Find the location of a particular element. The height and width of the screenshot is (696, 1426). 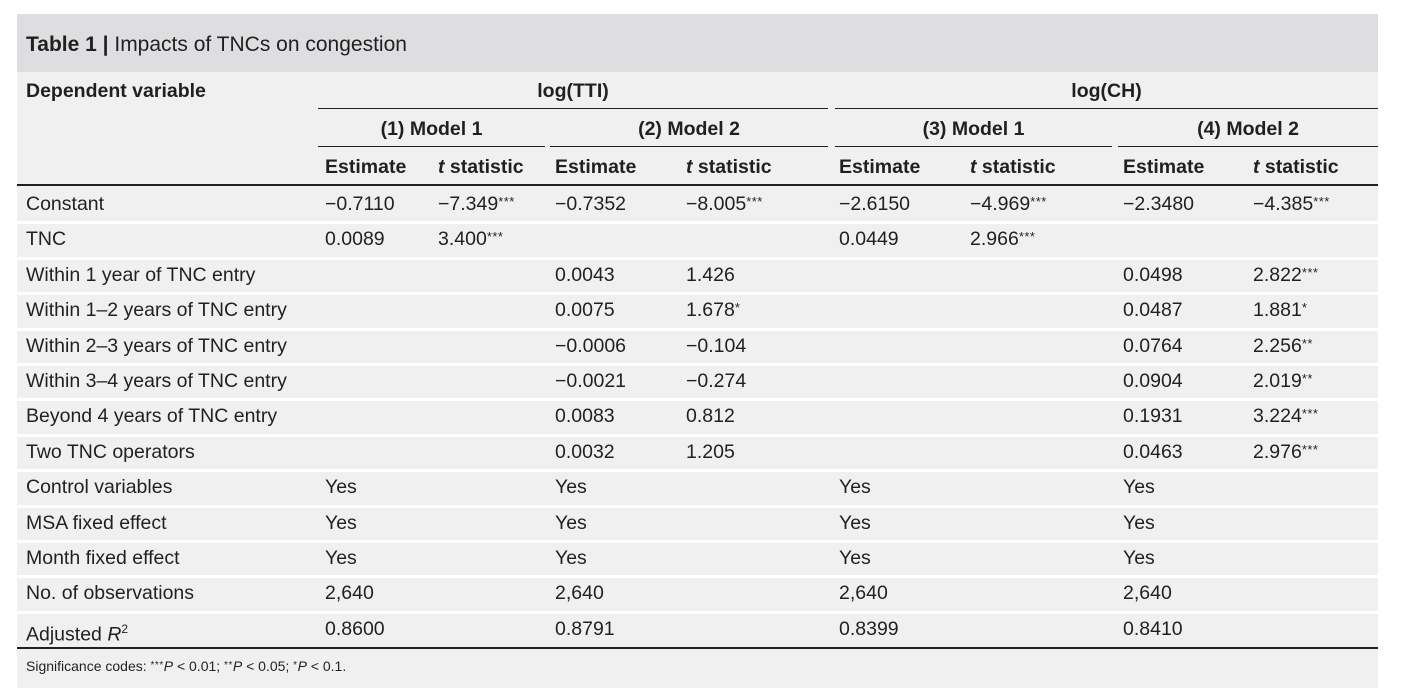

row-label: Adjusted R2 is located at coordinates (77, 633).